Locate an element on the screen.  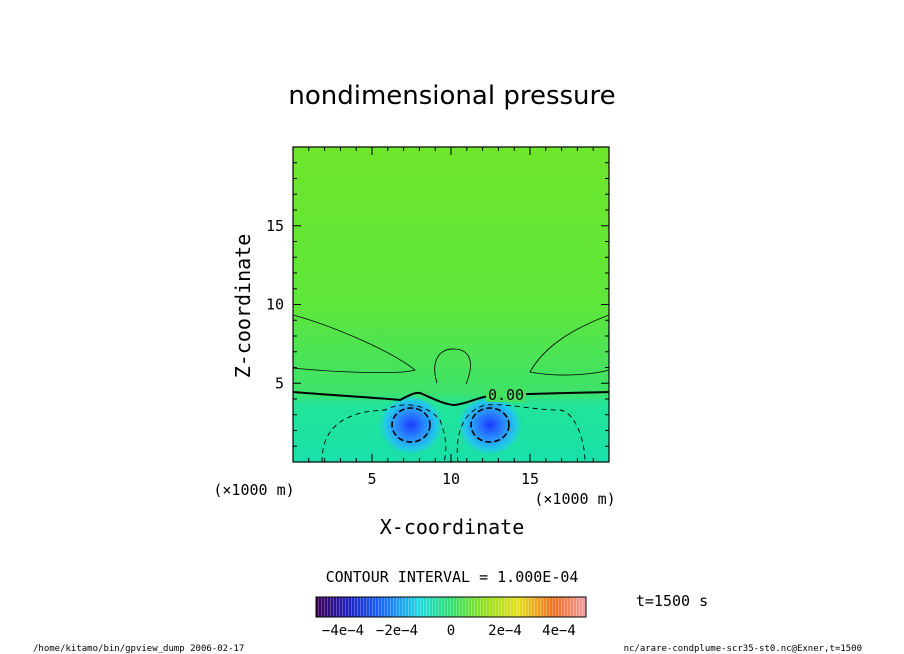
colorbar-stripes is located at coordinates (451, 607).